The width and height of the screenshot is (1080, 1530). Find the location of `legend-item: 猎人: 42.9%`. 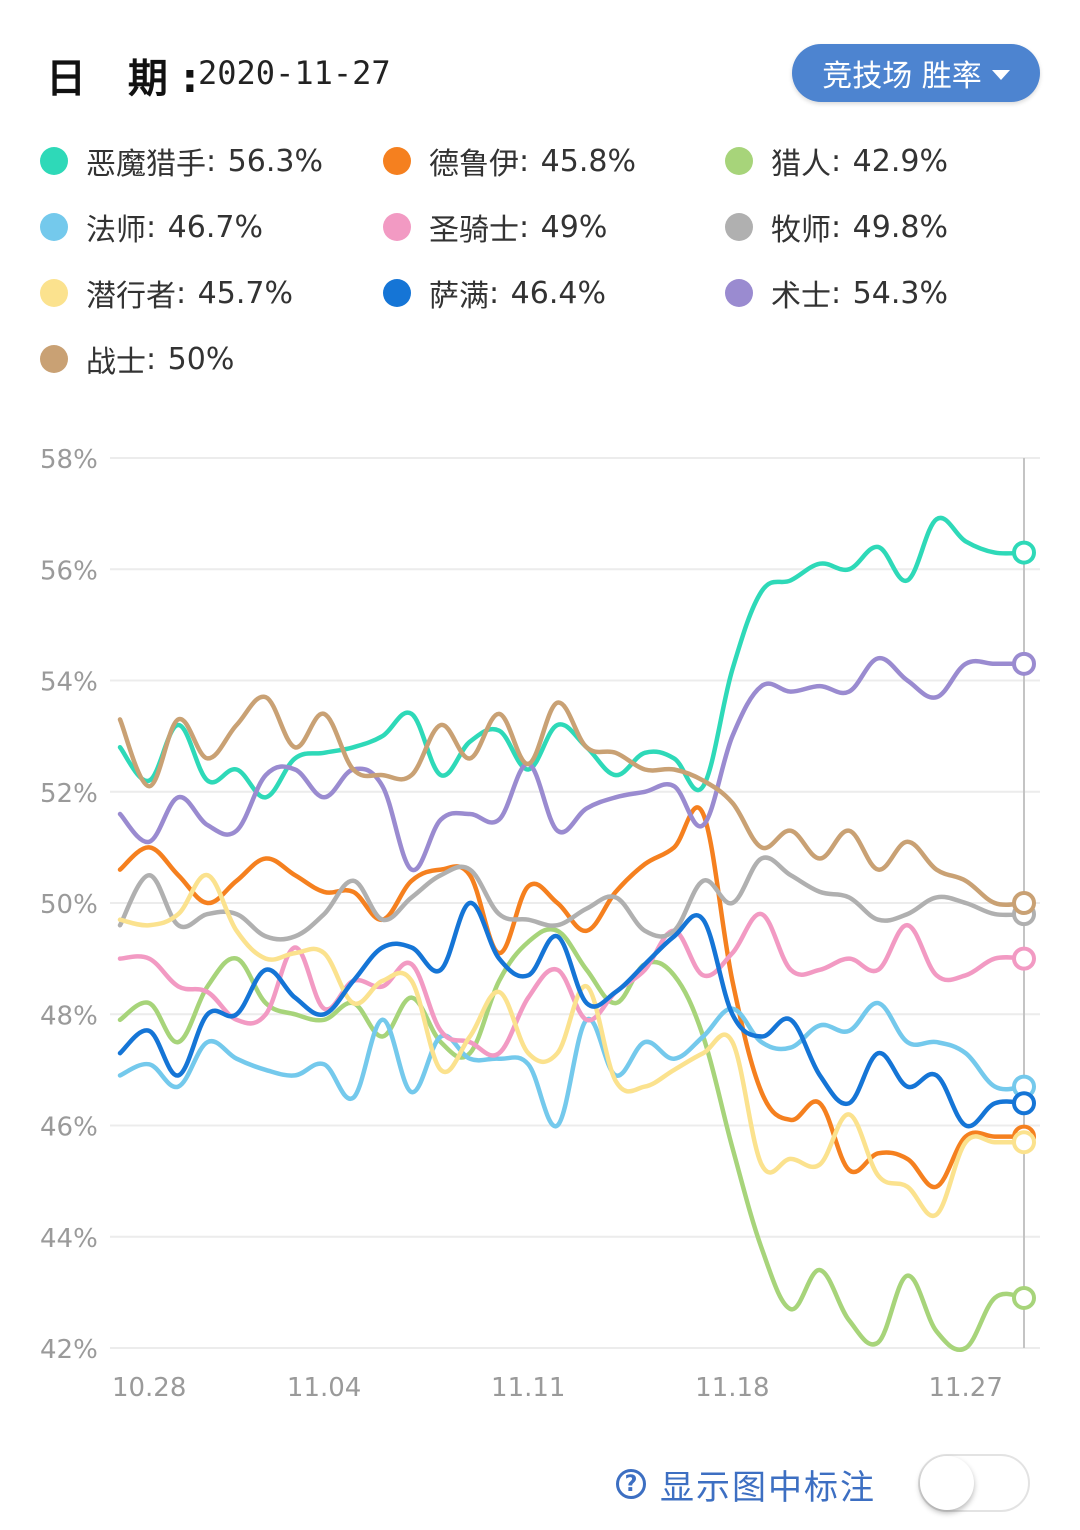

legend-item: 猎人: 42.9% is located at coordinates (836, 161).